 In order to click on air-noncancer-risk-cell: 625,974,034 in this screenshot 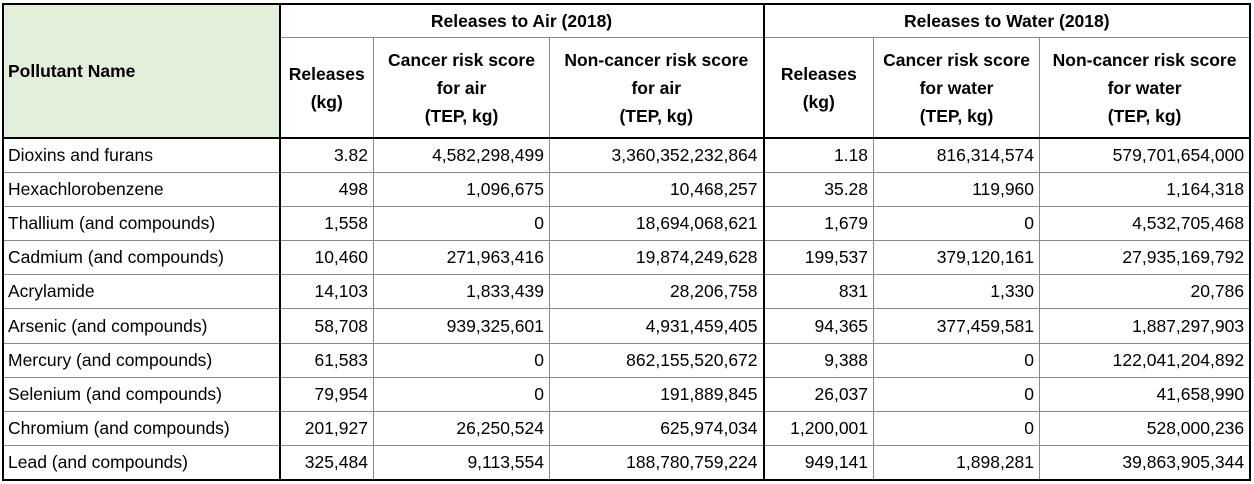, I will do `click(656, 428)`.